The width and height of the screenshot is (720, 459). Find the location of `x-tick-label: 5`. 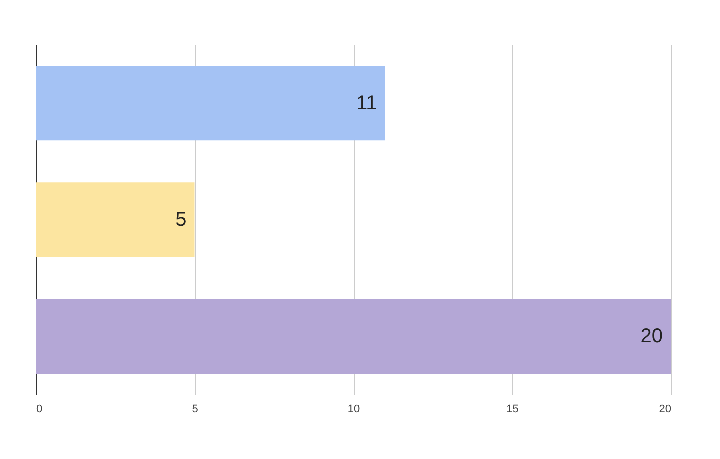

x-tick-label: 5 is located at coordinates (195, 410).